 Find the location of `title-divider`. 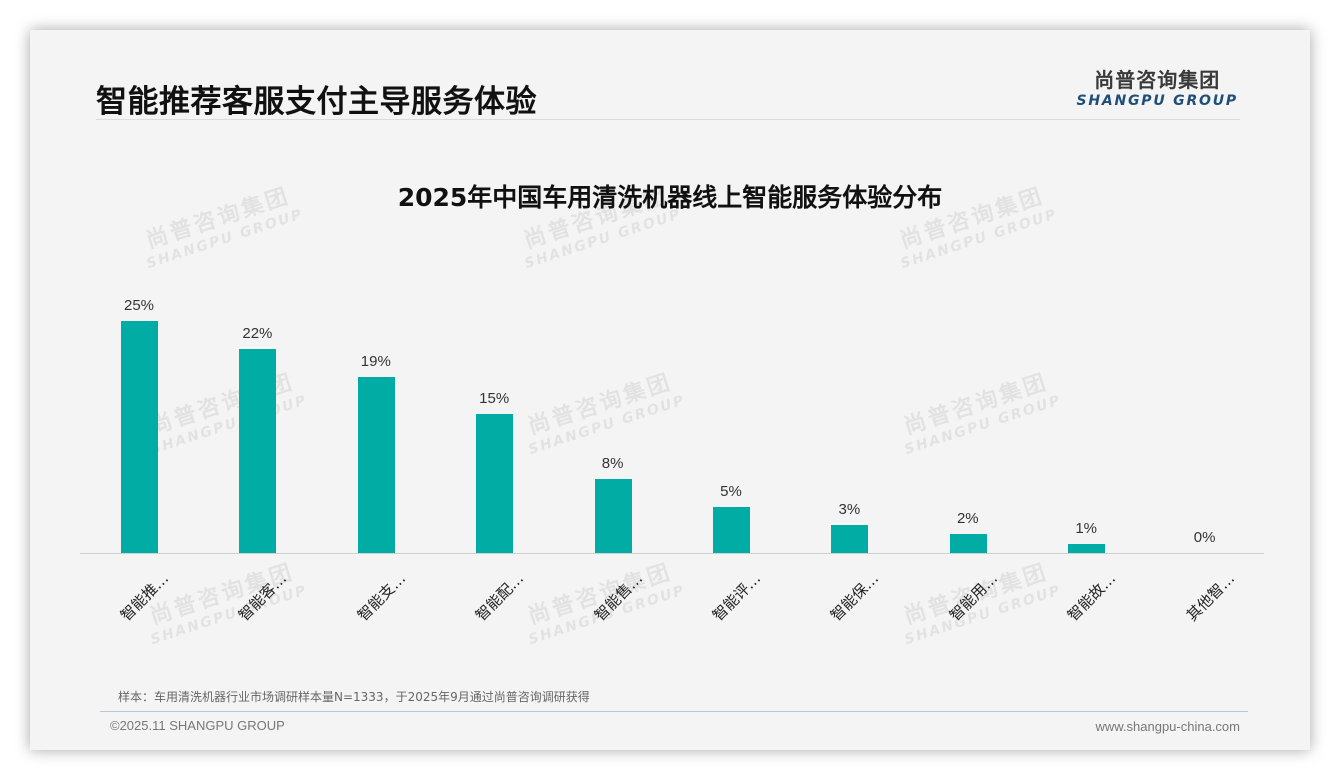

title-divider is located at coordinates (668, 119).